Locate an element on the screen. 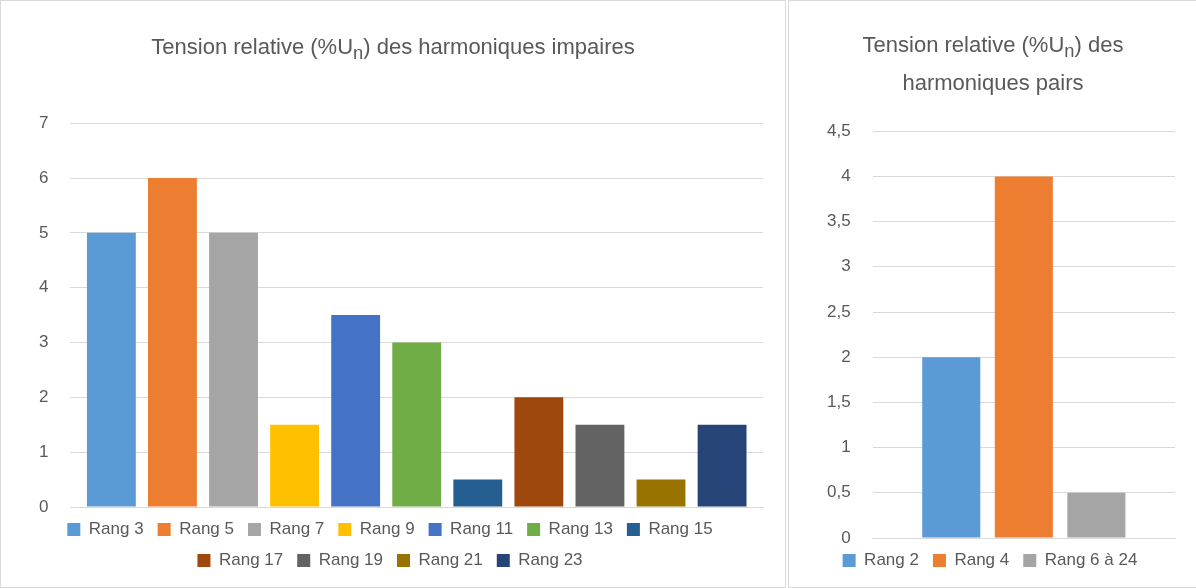 The width and height of the screenshot is (1196, 588). legend-label: Rang 2 is located at coordinates (891, 560).